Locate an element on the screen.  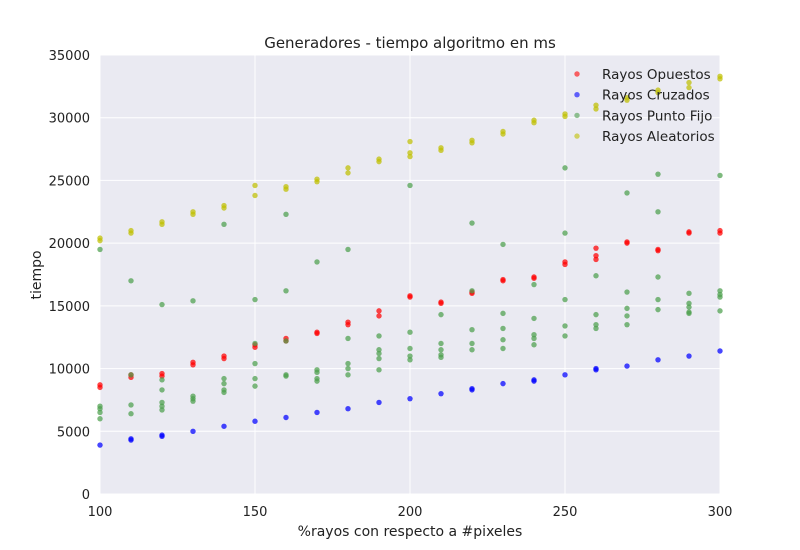
legend-label: Rayos Aleatorios is located at coordinates (658, 137).